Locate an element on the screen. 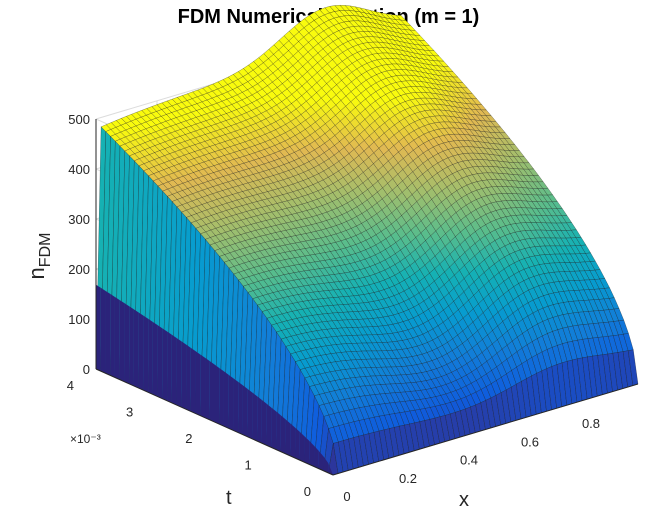 This screenshot has height=512, width=657. z-tick-label: 300 is located at coordinates (79, 219).